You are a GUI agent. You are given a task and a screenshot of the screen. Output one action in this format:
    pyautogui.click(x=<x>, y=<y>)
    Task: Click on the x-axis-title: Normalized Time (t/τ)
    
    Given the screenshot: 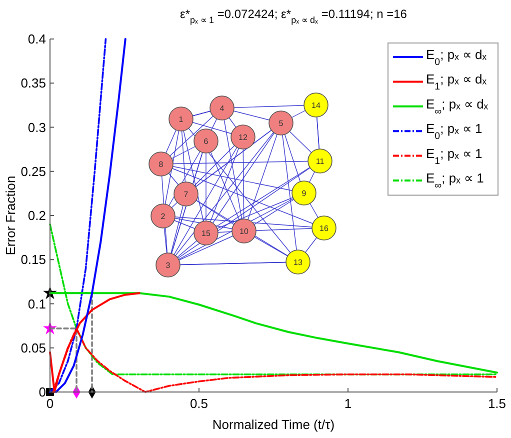 What is the action you would take?
    pyautogui.click(x=273, y=424)
    